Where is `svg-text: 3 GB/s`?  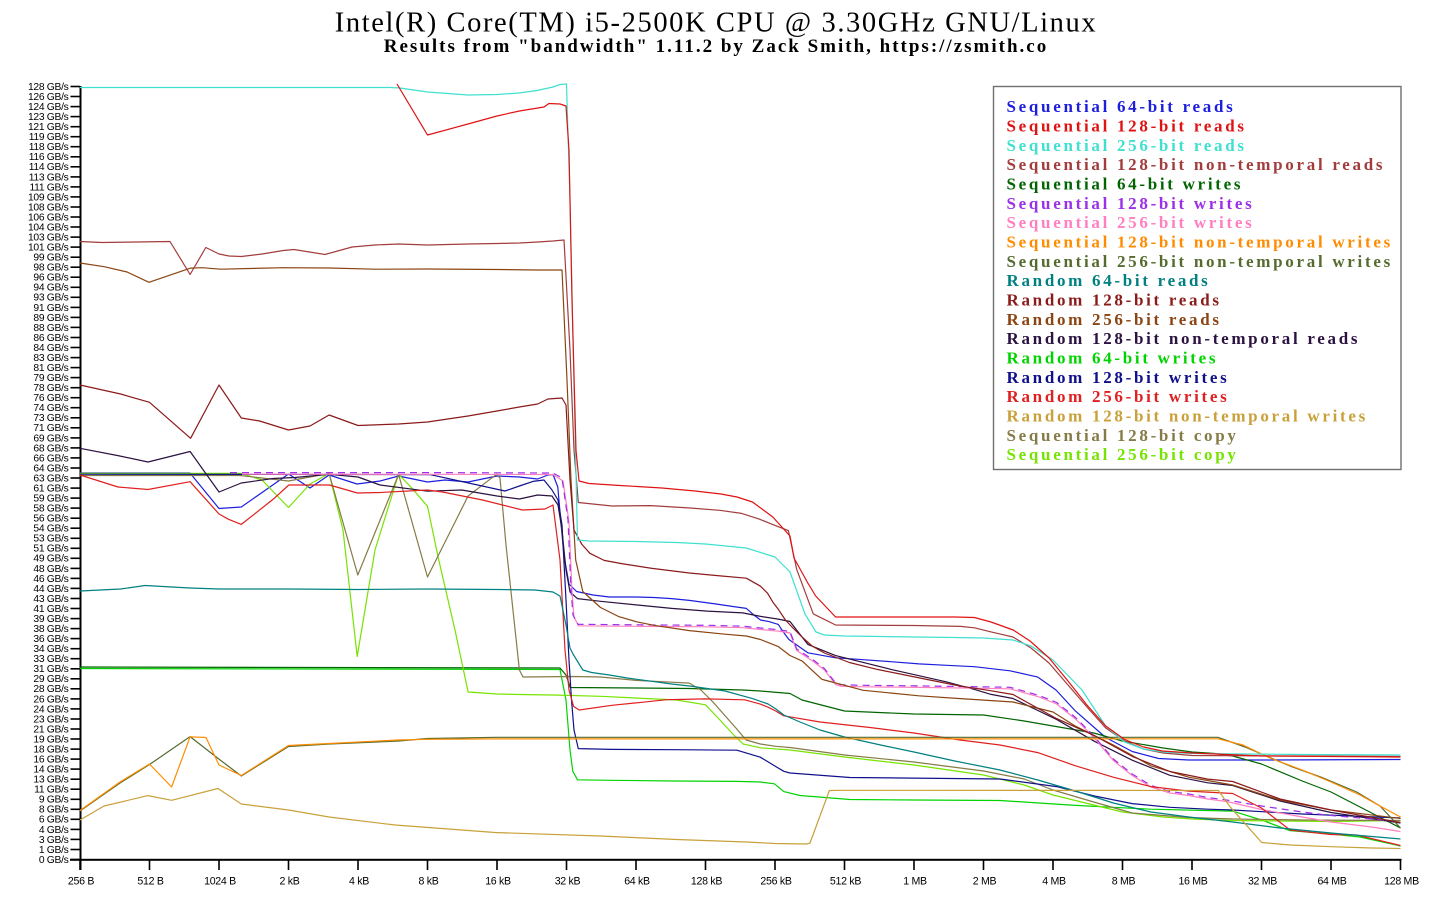
svg-text: 3 GB/s is located at coordinates (54, 840).